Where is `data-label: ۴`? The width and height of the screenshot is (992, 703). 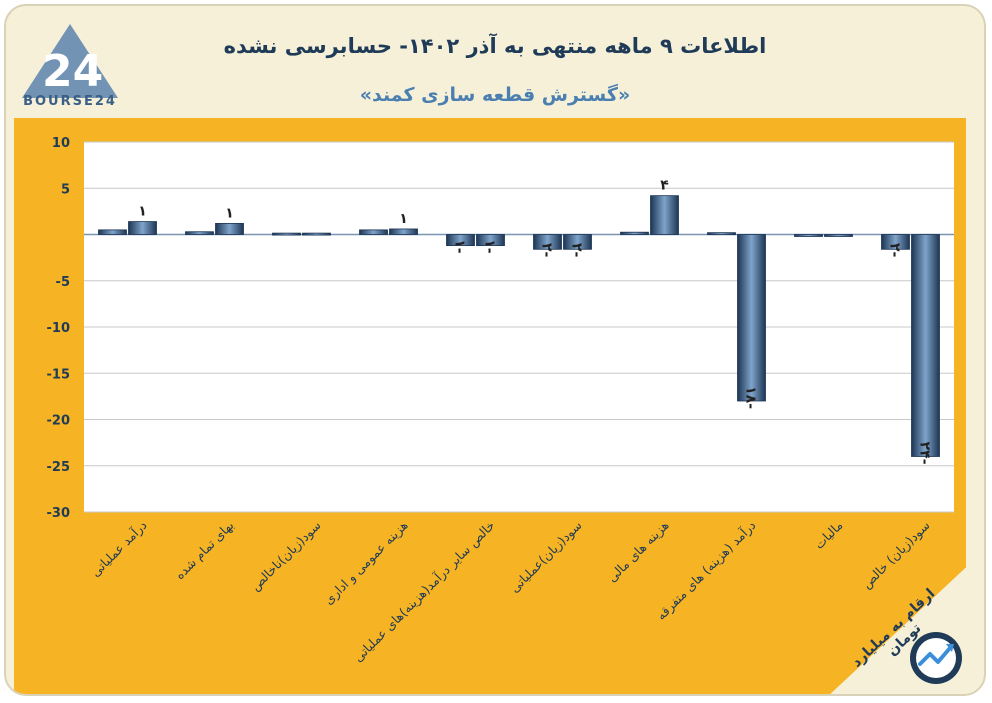 data-label: ۴ is located at coordinates (664, 186).